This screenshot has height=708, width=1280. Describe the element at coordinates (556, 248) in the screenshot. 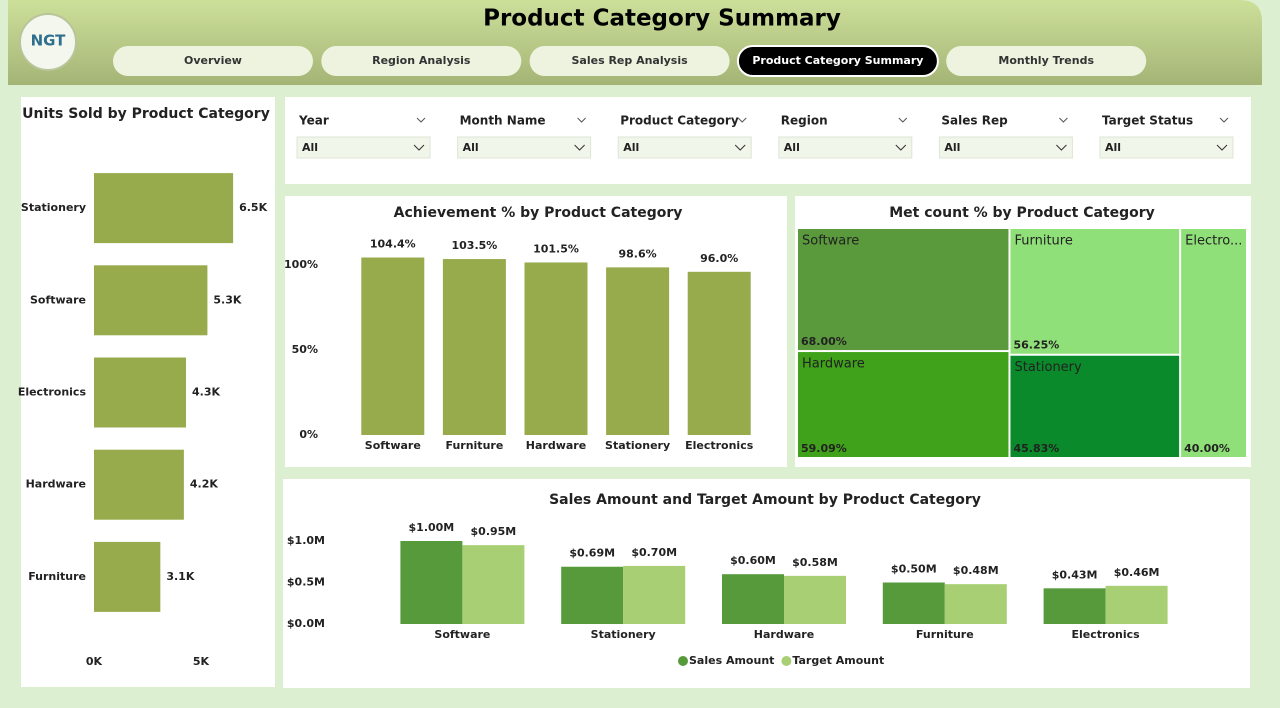

I see `data-label: 101.5%` at that location.